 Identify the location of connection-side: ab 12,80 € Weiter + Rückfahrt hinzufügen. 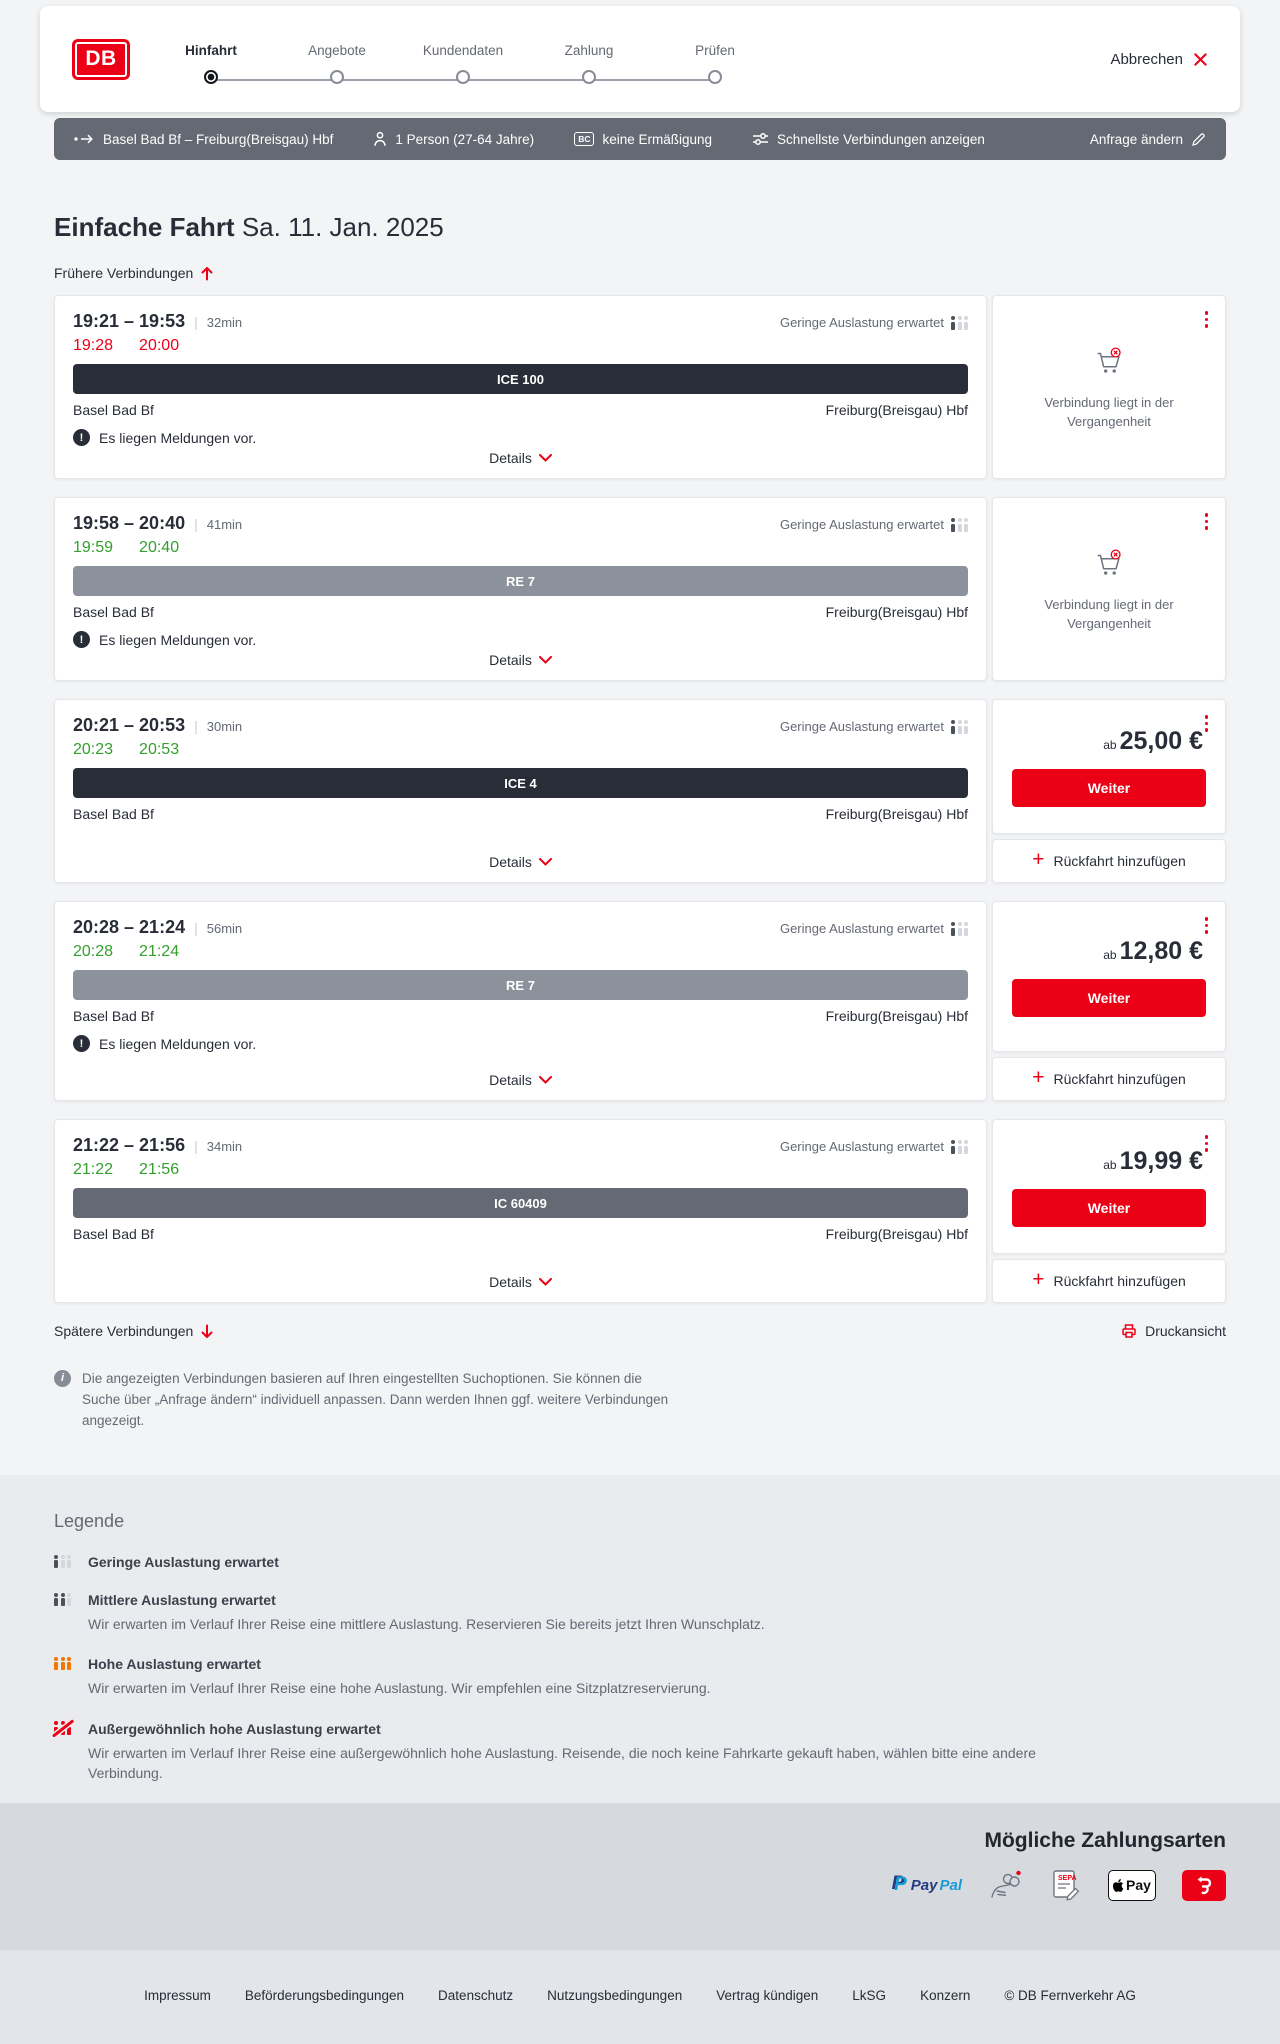
(1109, 1001).